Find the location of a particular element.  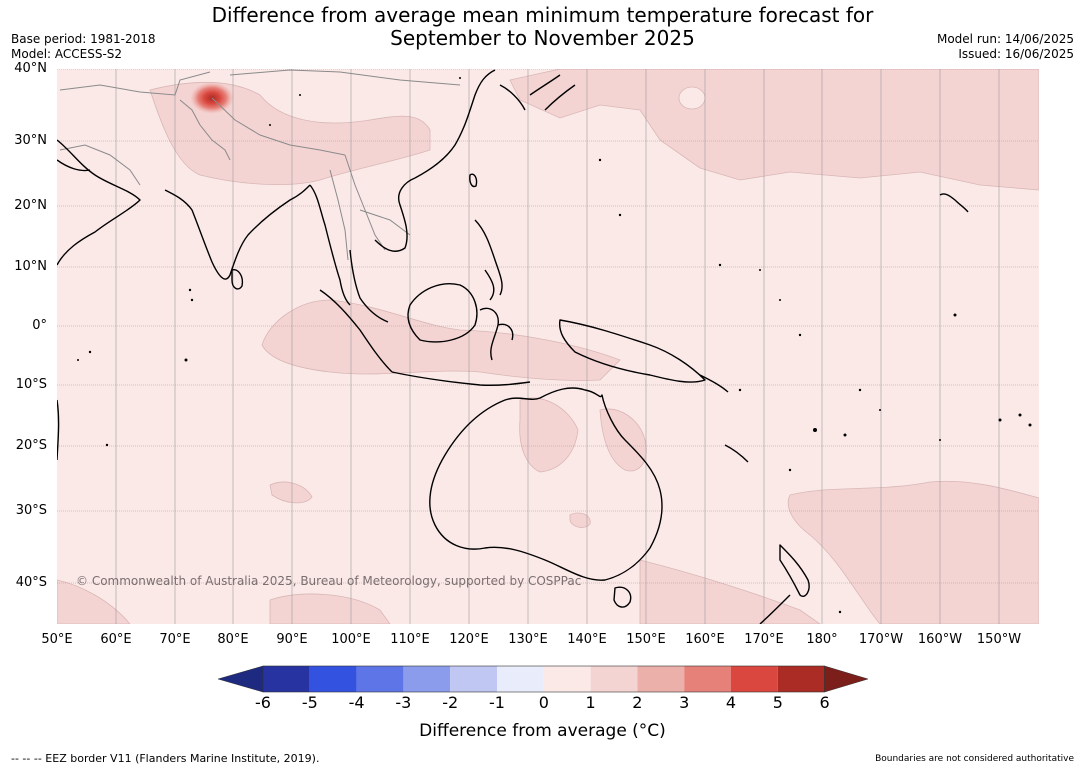

colorbar-tick: 1 is located at coordinates (590, 702).